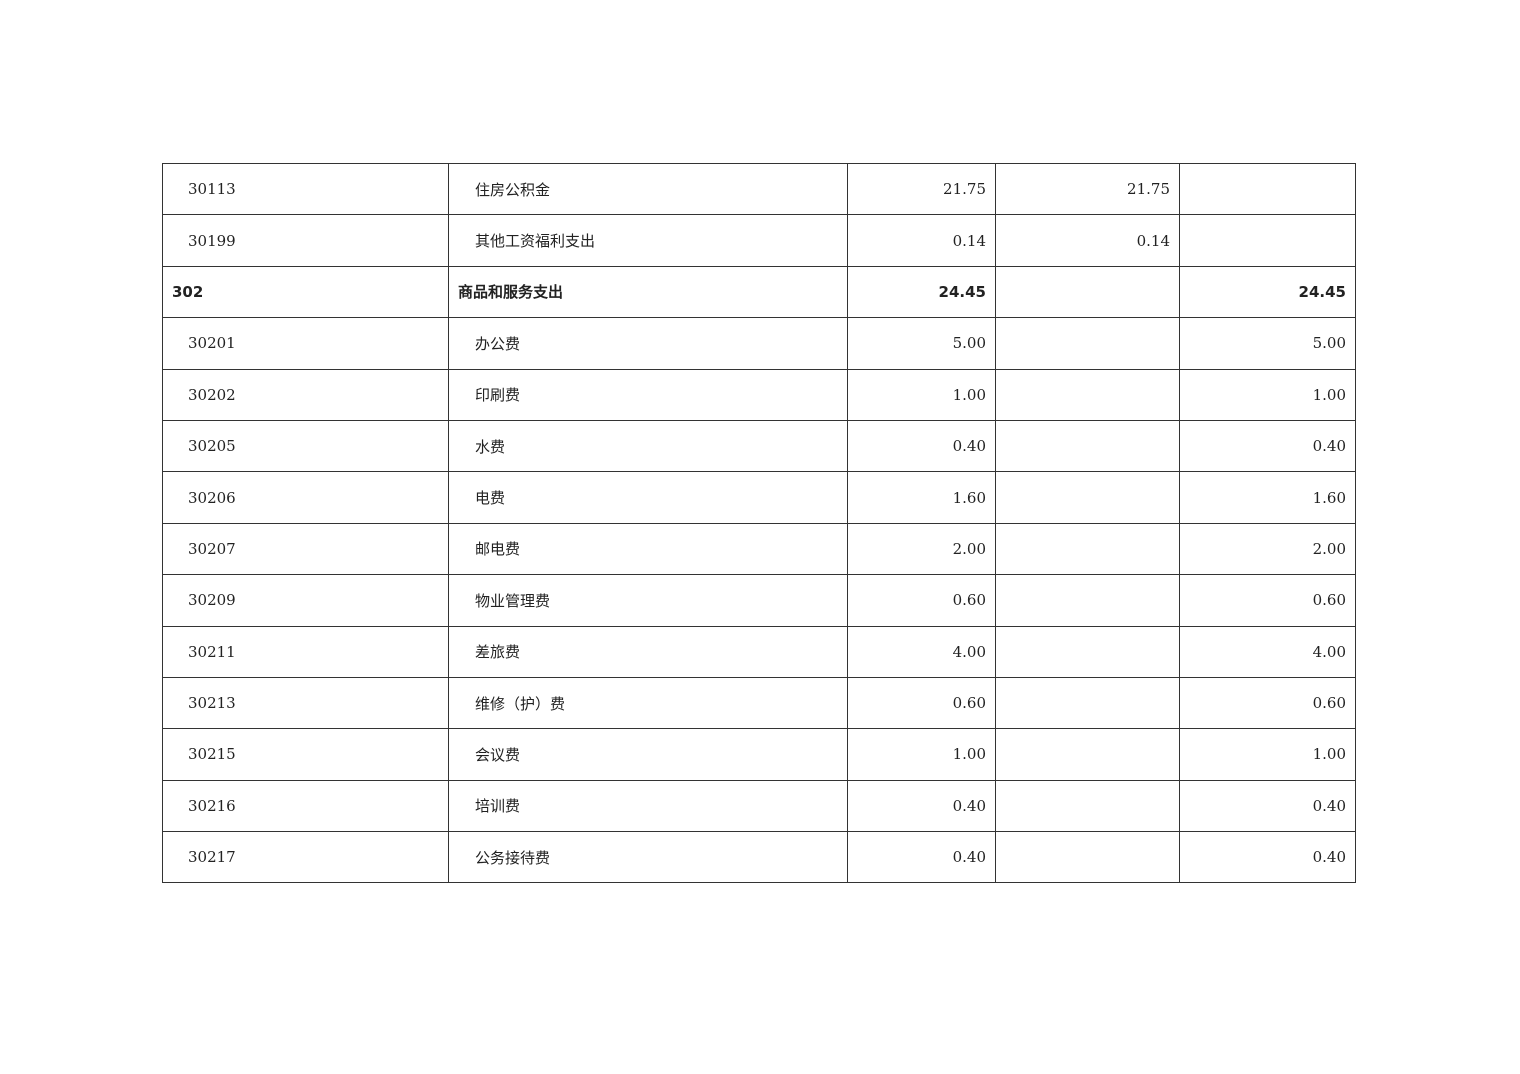 The image size is (1520, 1074). Describe the element at coordinates (1267, 651) in the screenshot. I see `cell-project: 4.00` at that location.